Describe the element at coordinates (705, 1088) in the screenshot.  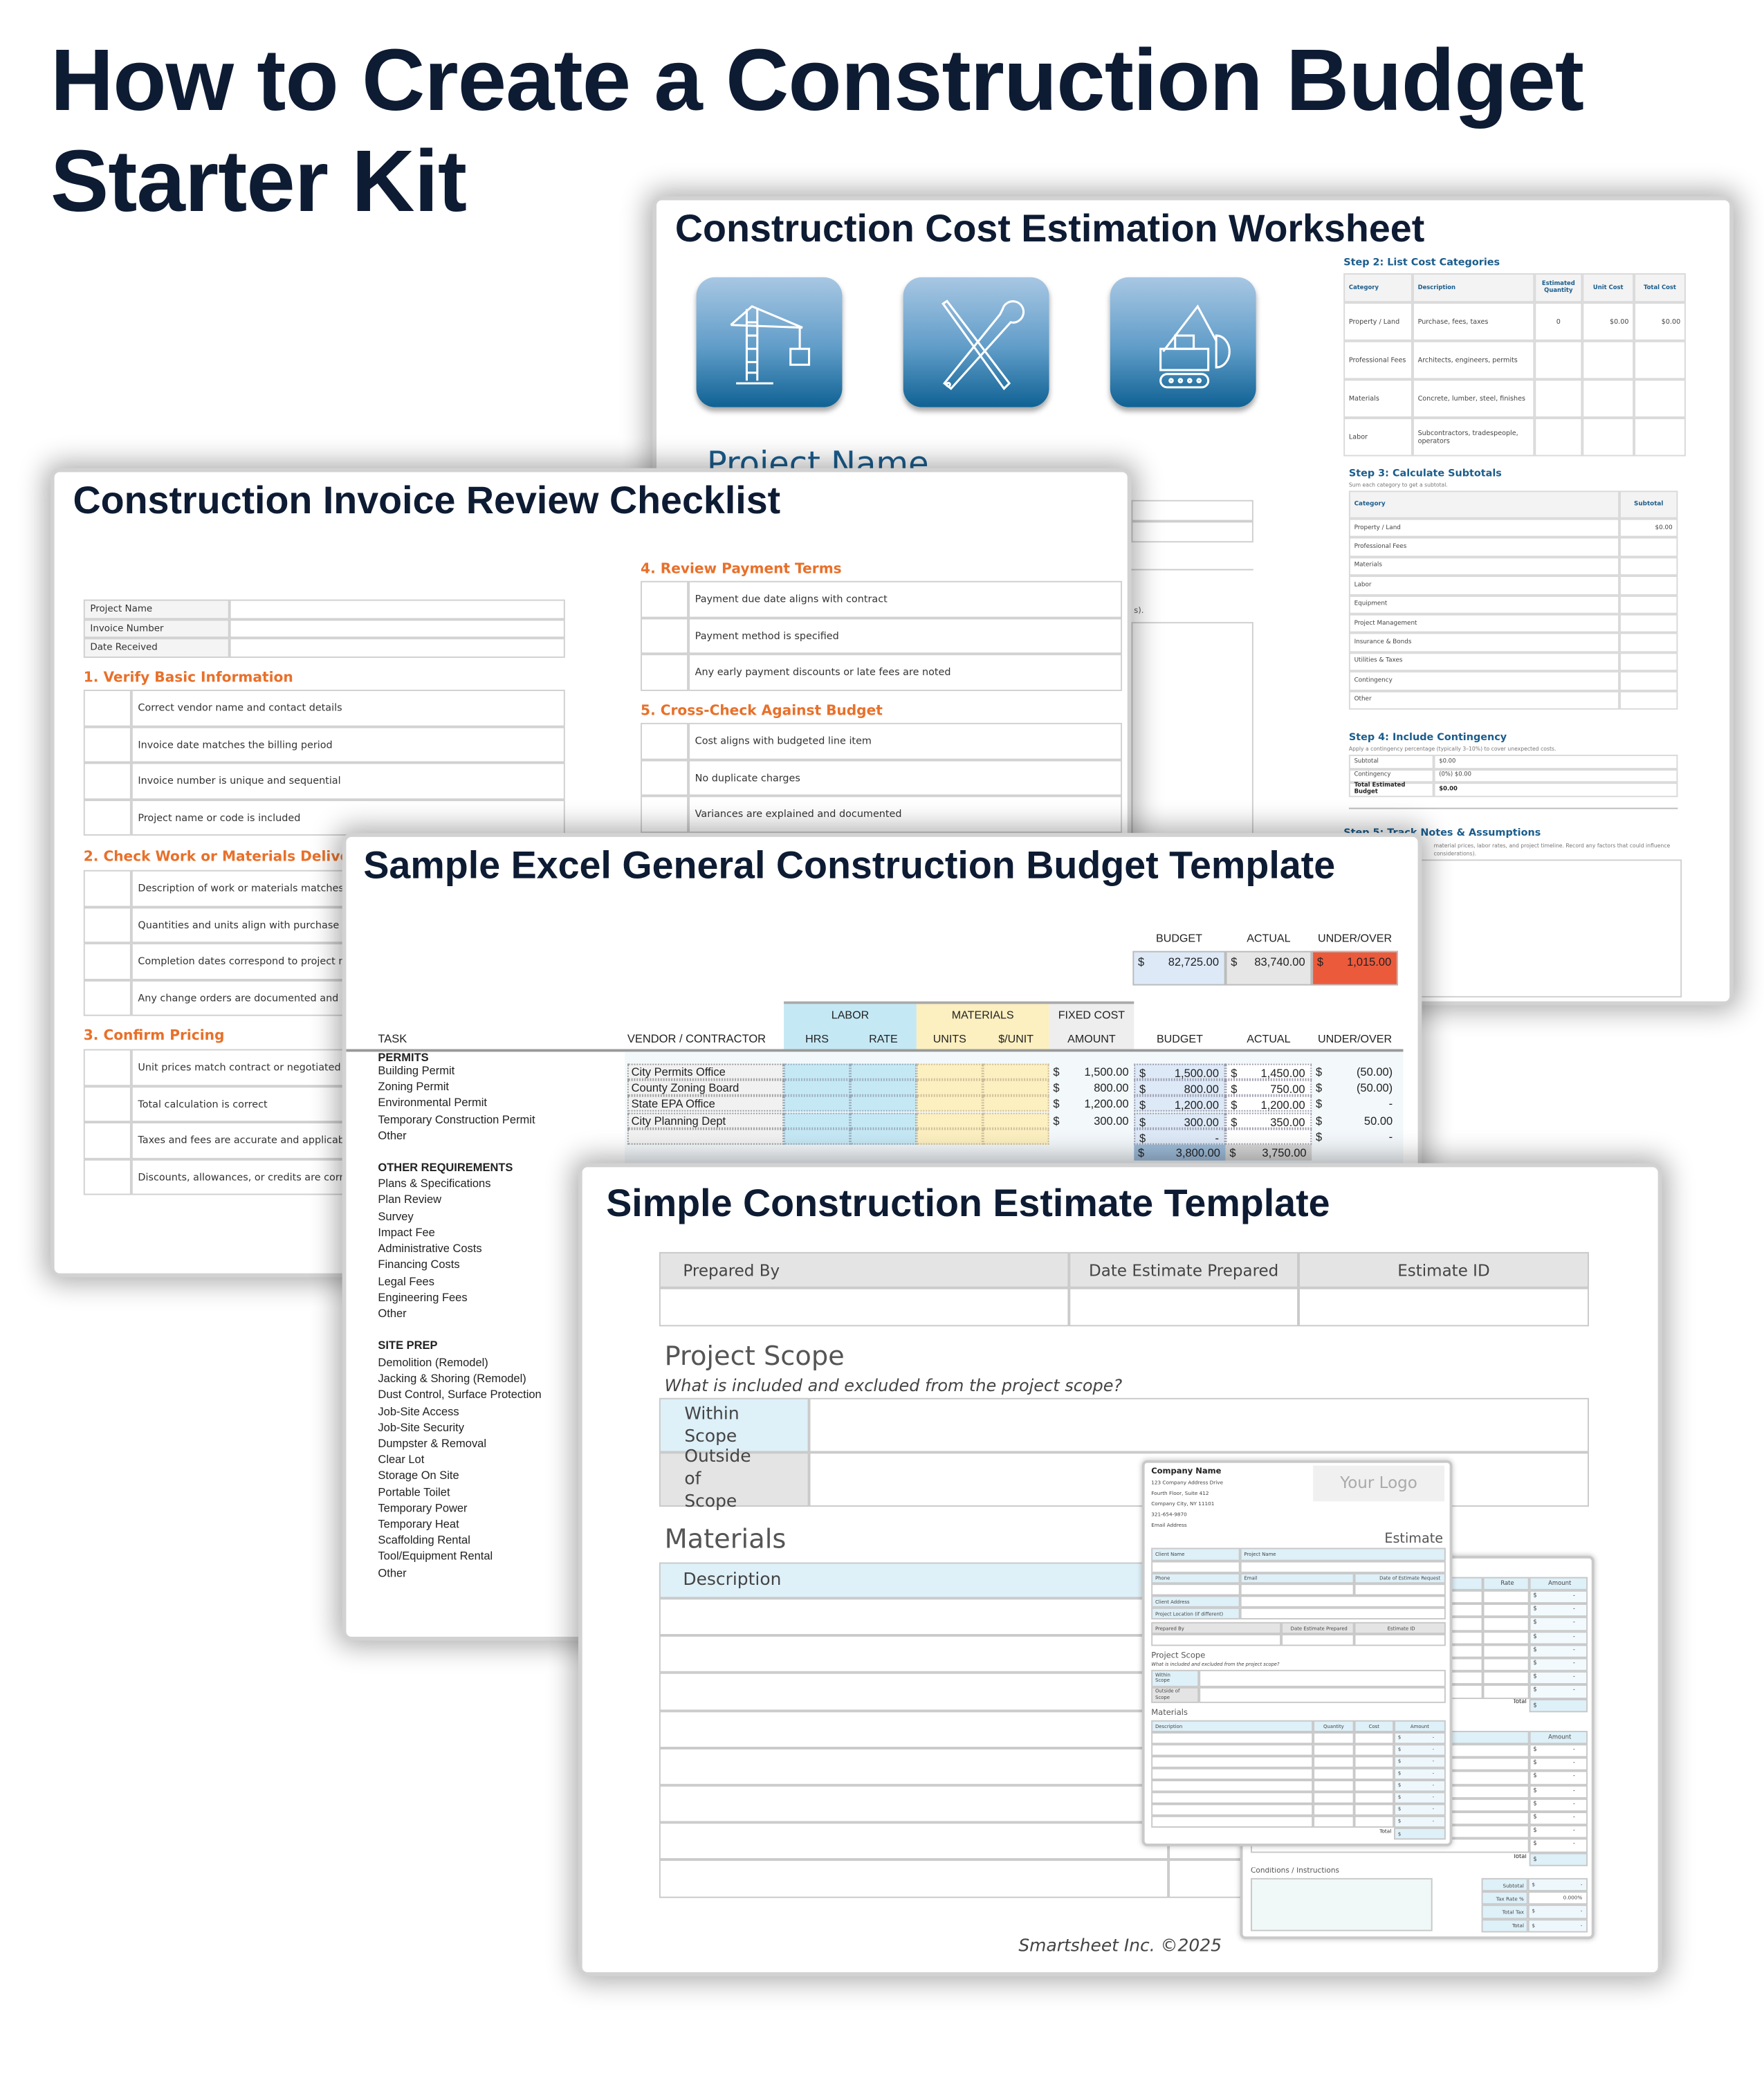
I see `vendor-cell: County Zoning Board` at that location.